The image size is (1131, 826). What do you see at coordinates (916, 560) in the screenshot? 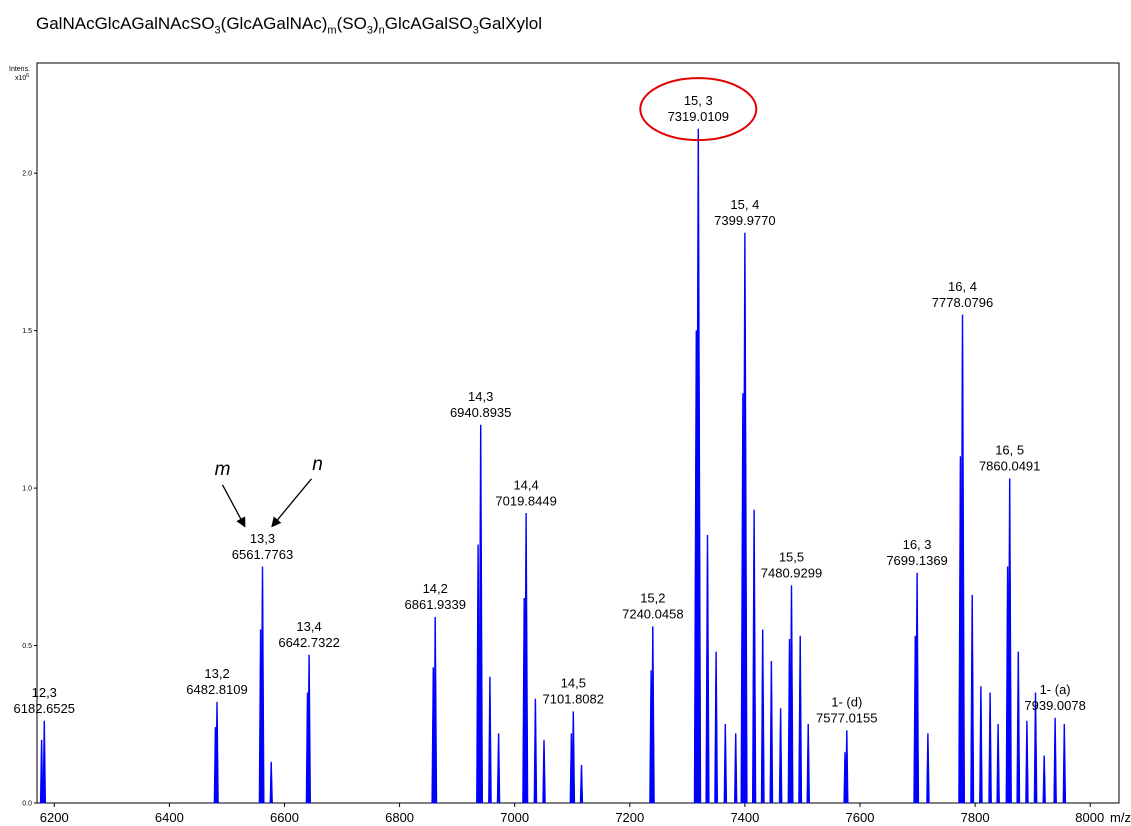
I see `peak-label-mass: 7699.1369` at bounding box center [916, 560].